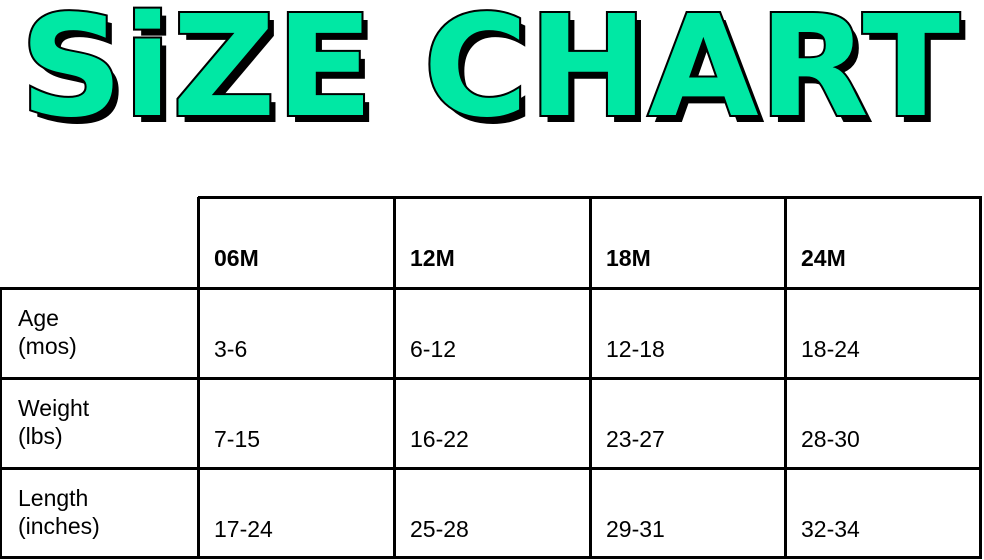 The width and height of the screenshot is (984, 560). I want to click on row-label-line: Weight, so click(54, 408).